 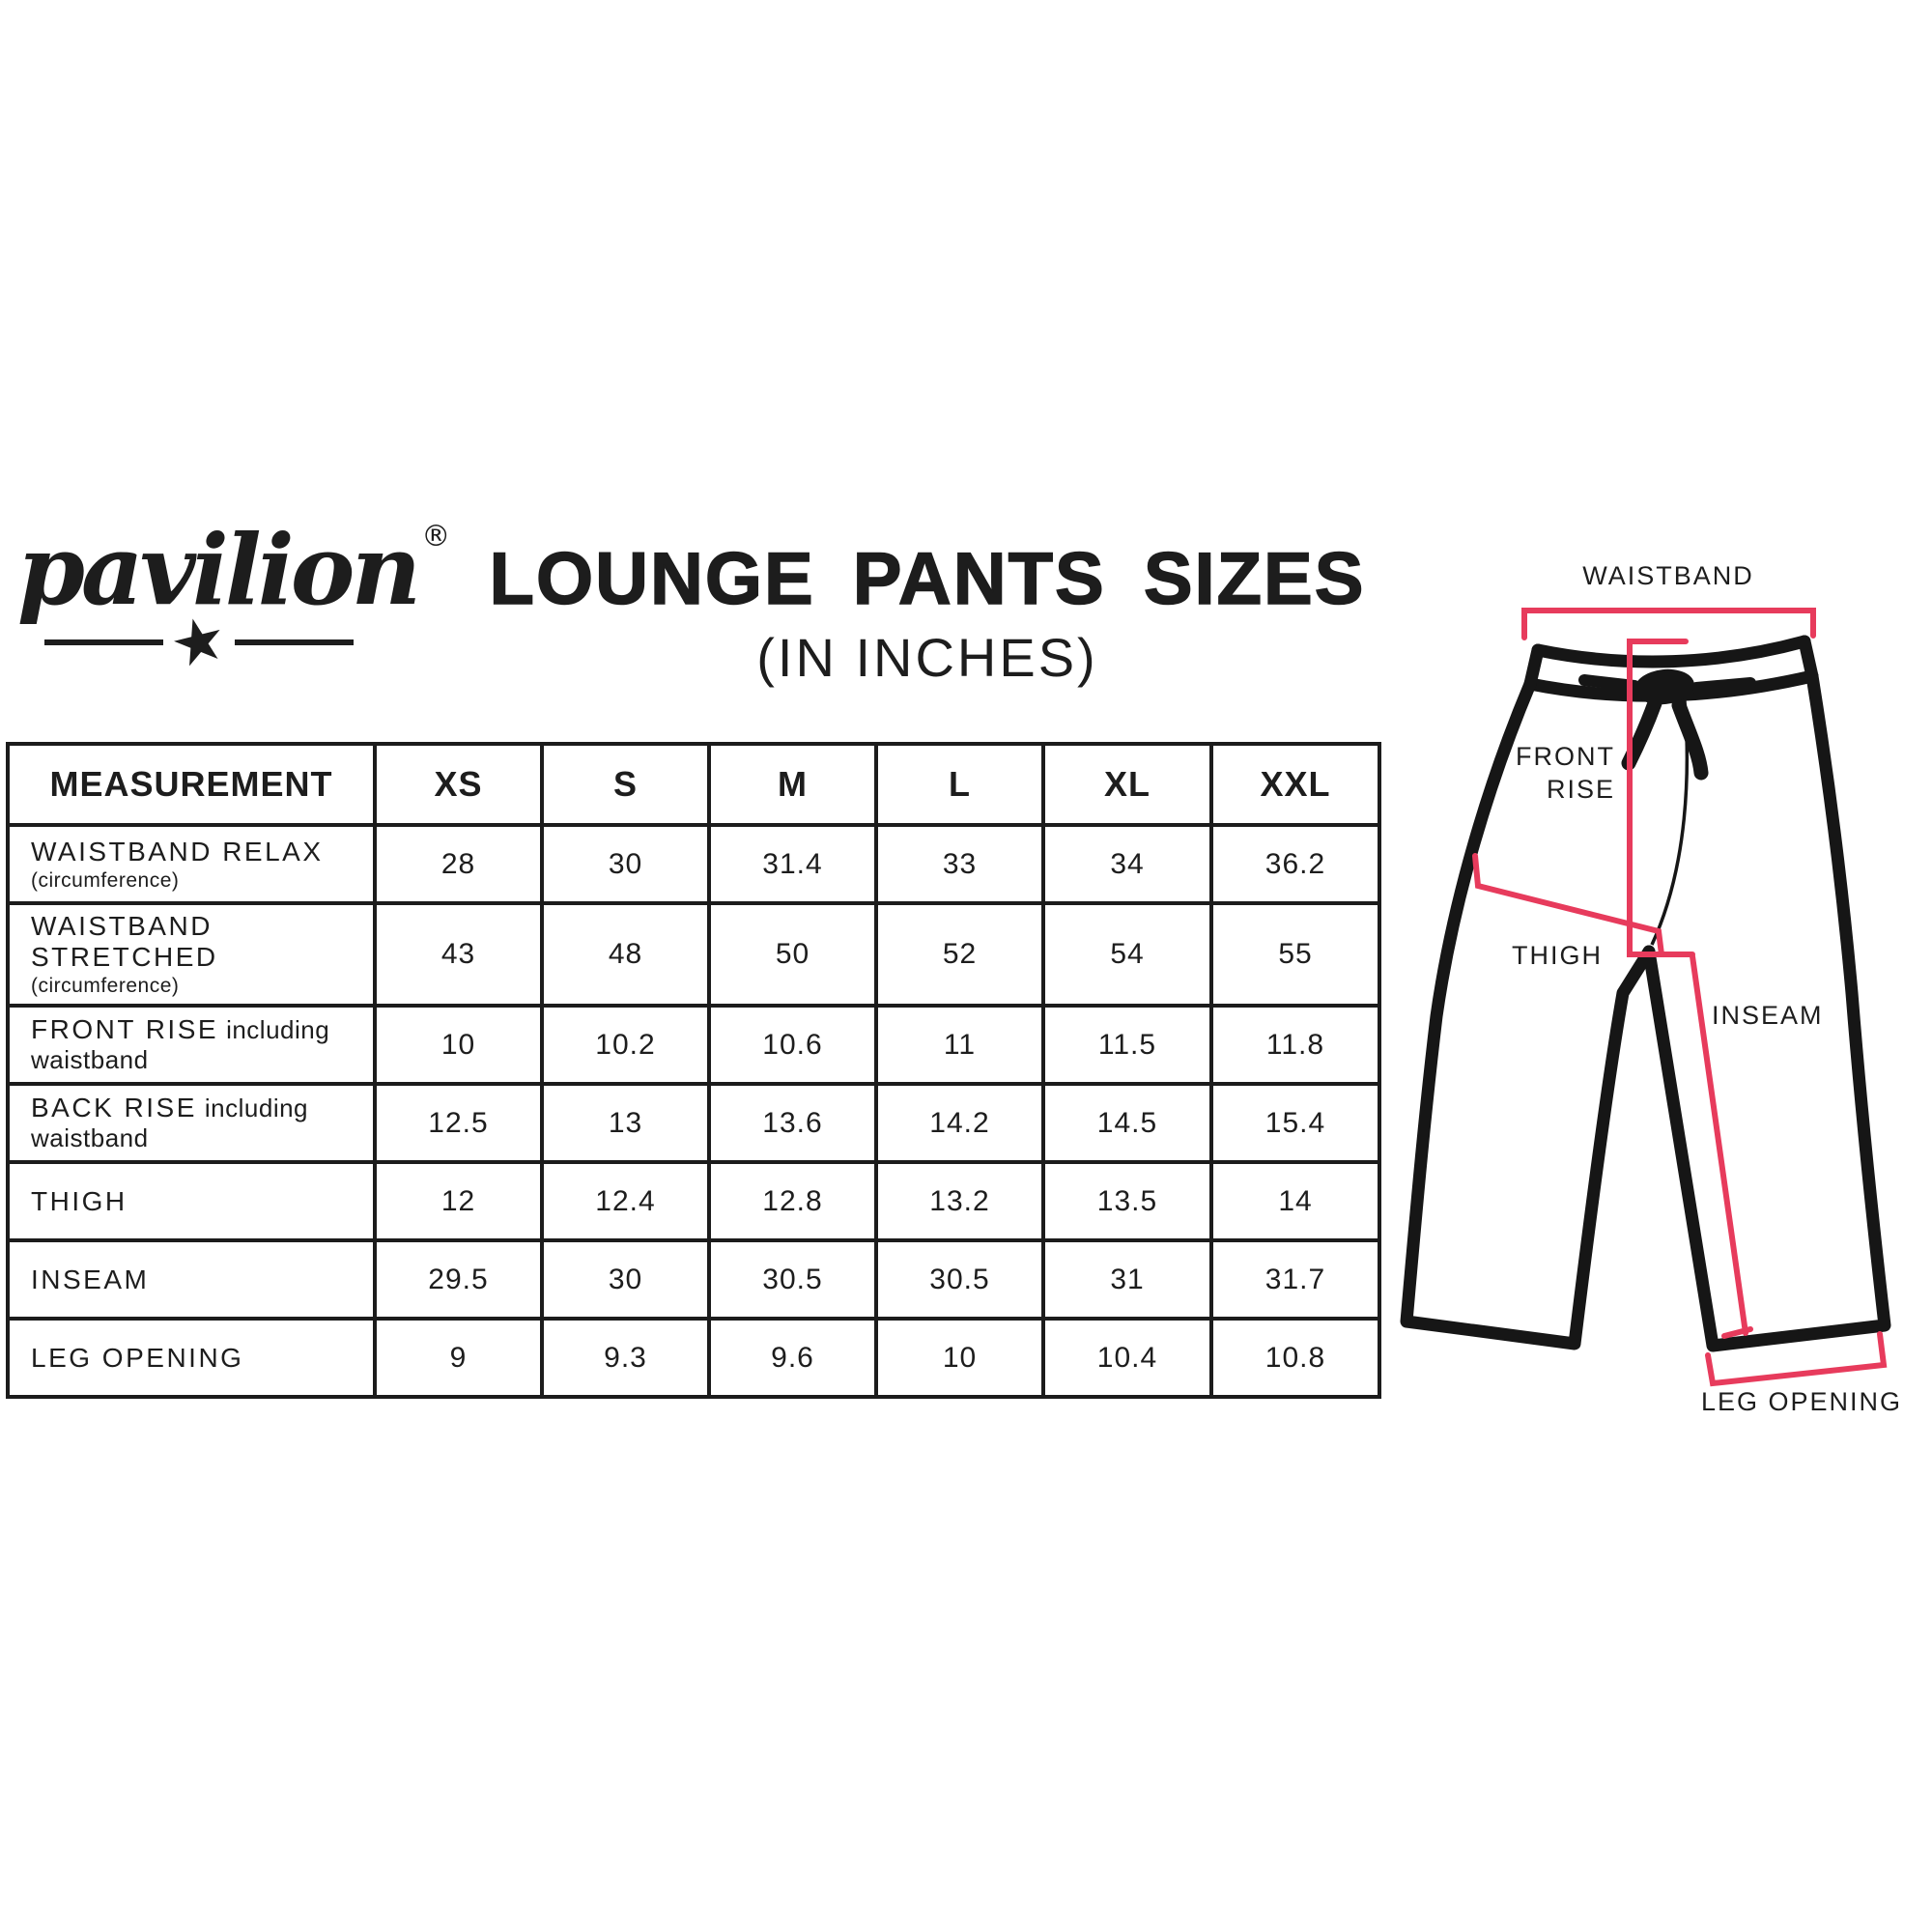 I want to click on size-value: 12.4, so click(x=625, y=1201).